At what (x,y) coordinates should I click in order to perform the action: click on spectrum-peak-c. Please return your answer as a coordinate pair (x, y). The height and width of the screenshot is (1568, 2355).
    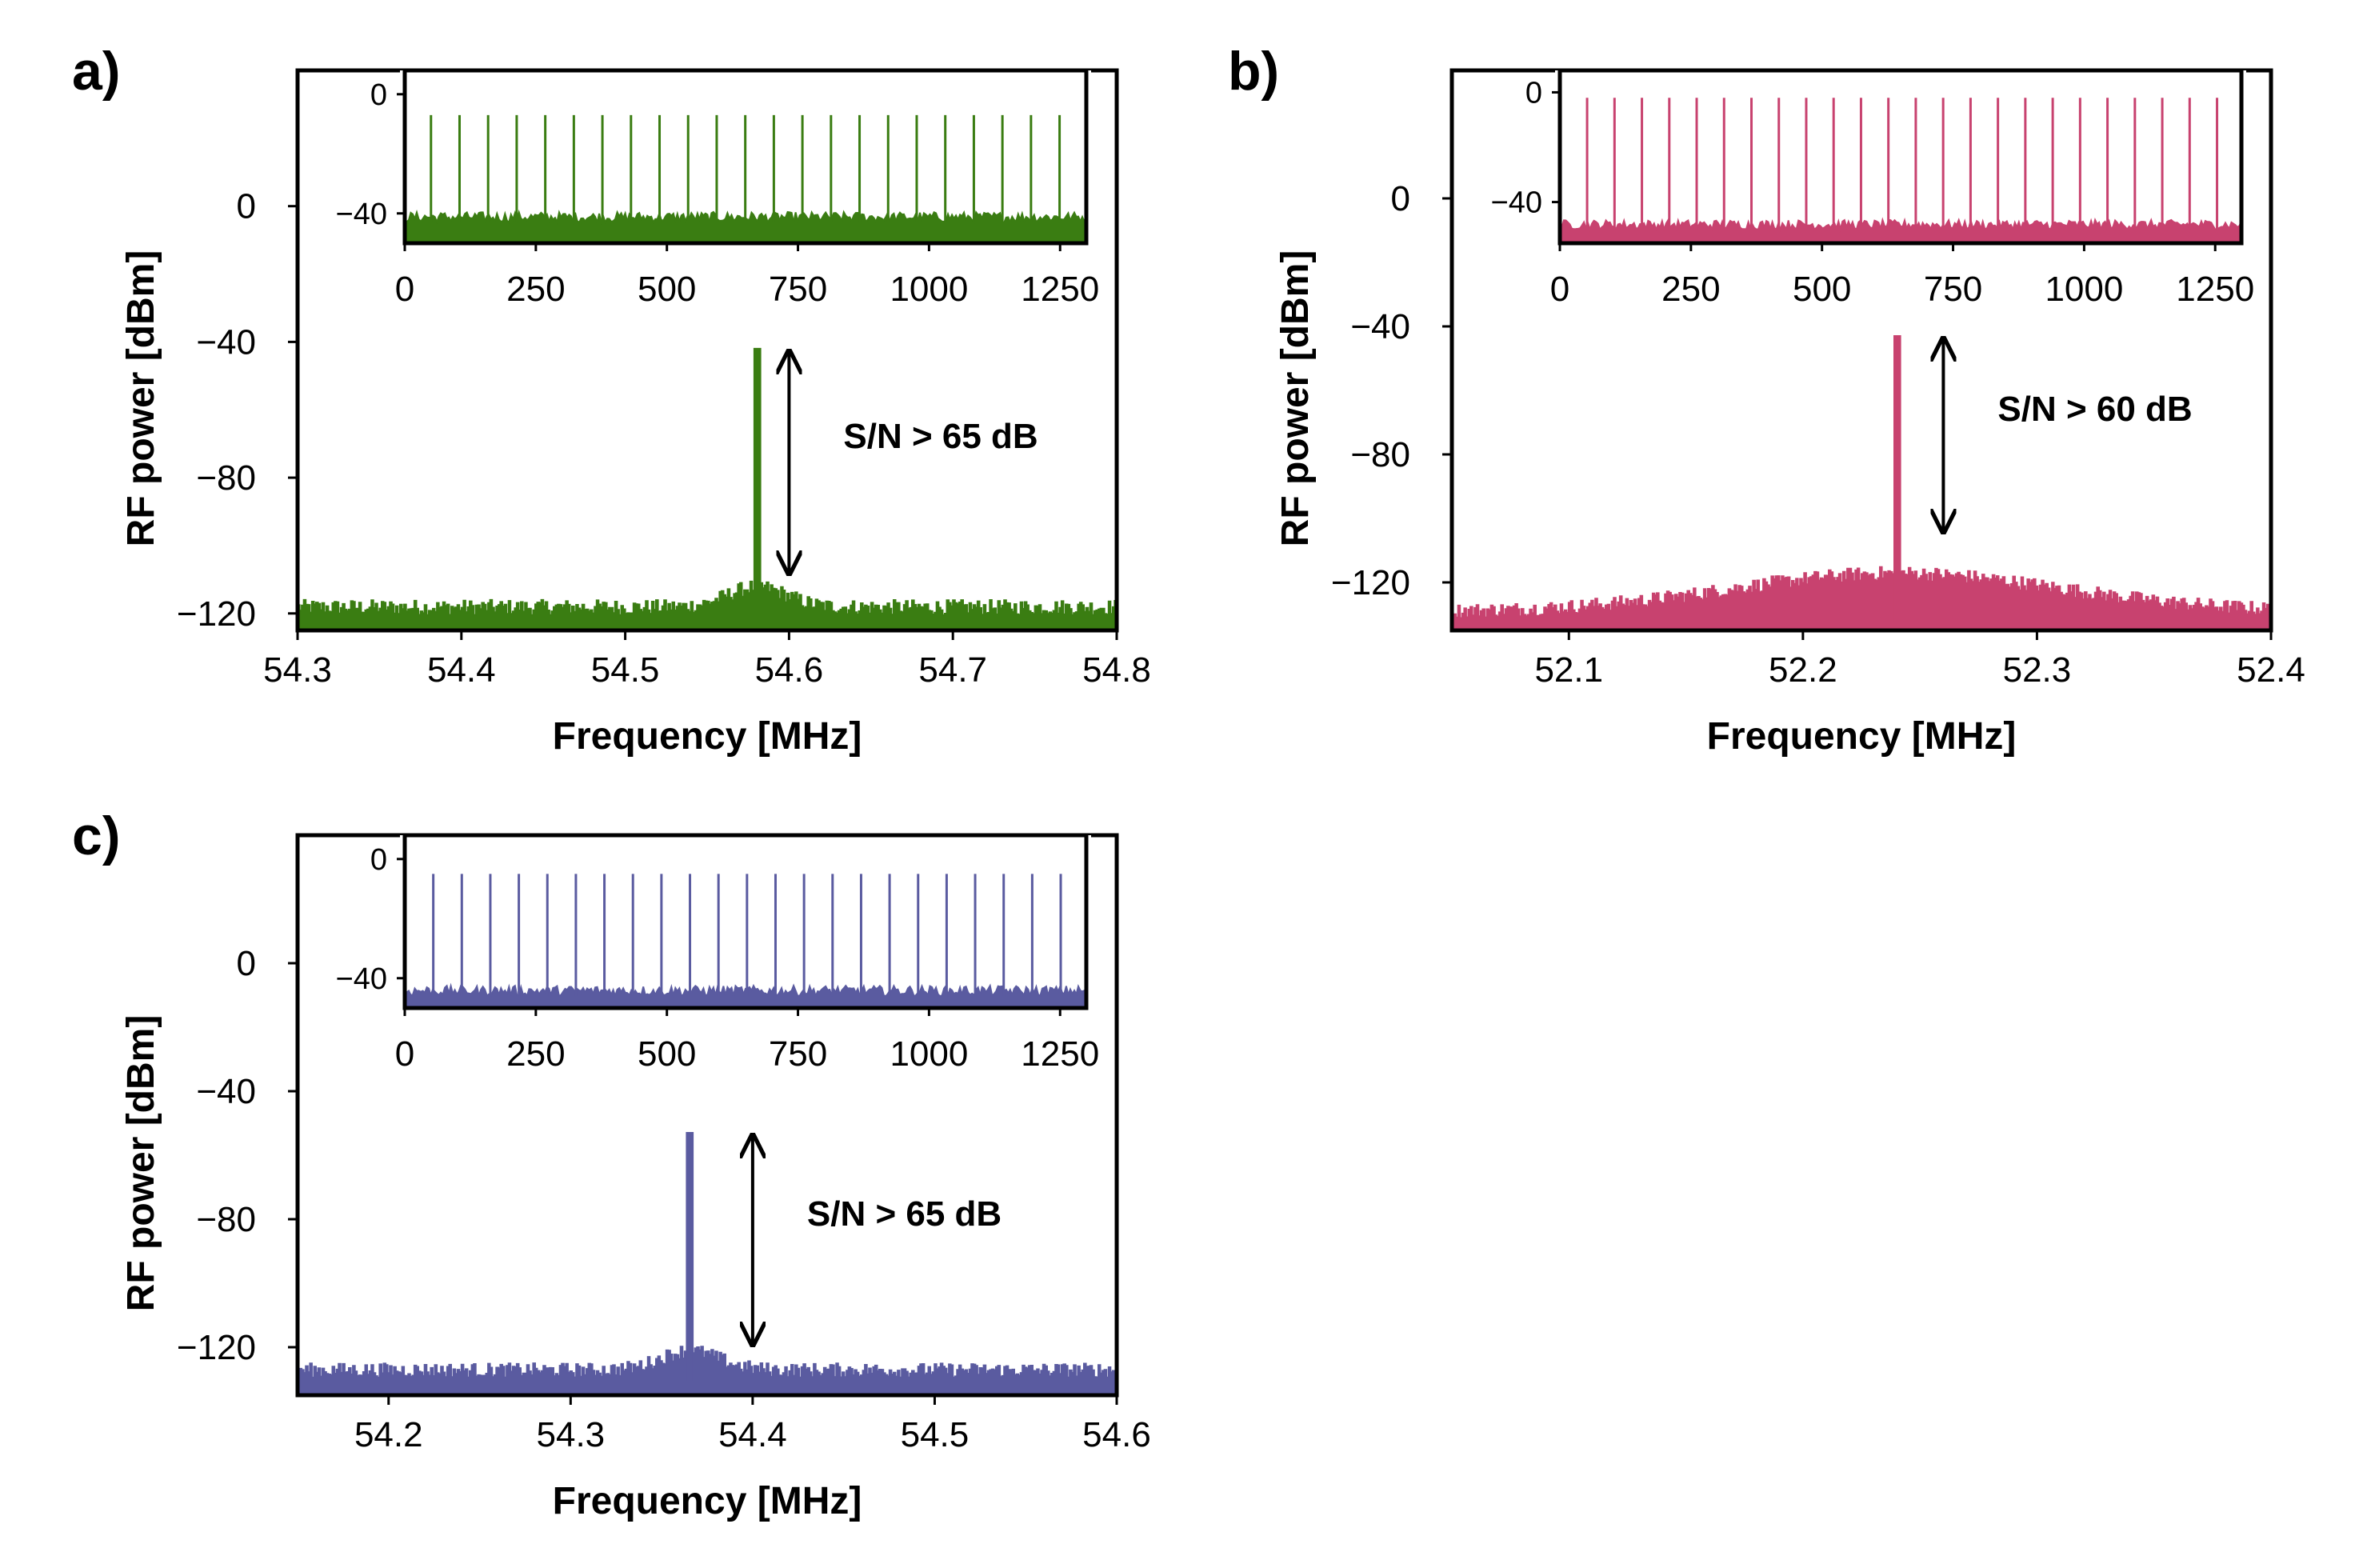
    Looking at the image, I should click on (689, 1257).